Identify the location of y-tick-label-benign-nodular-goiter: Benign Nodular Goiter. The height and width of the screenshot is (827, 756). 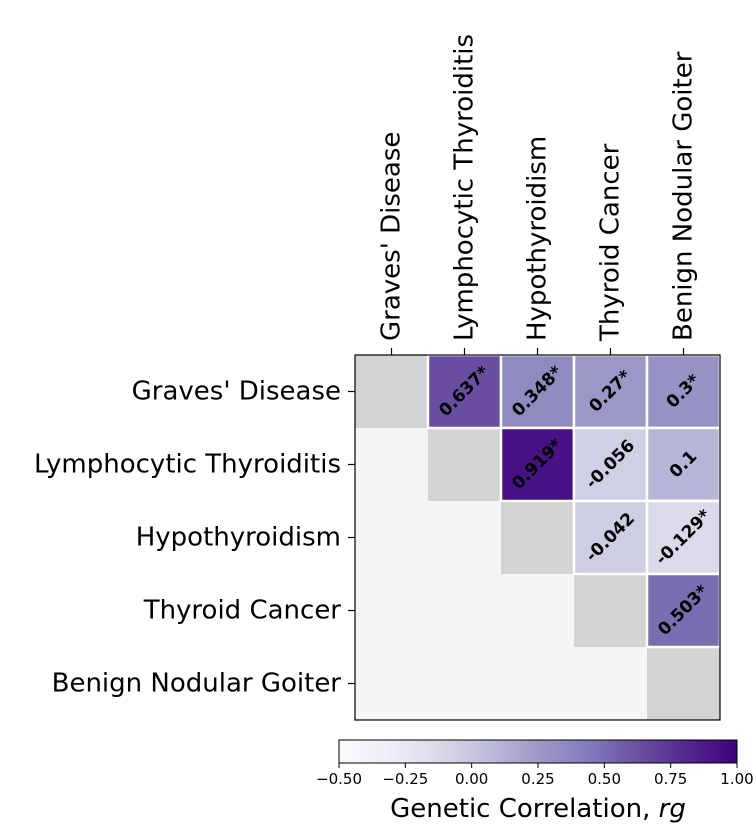
(197, 684).